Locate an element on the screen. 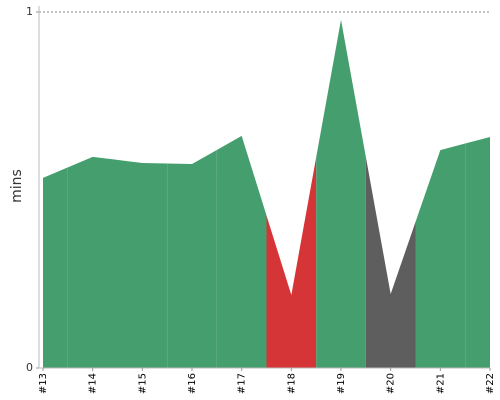  x-tick-label: #22 is located at coordinates (490, 383).